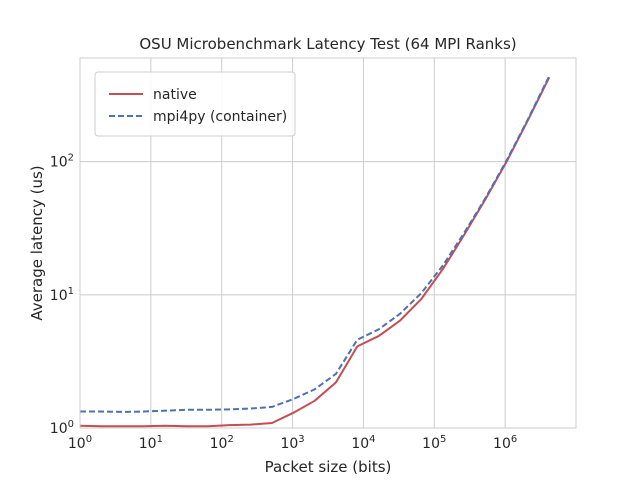  What do you see at coordinates (151, 443) in the screenshot?
I see `x-tick-label: 101` at bounding box center [151, 443].